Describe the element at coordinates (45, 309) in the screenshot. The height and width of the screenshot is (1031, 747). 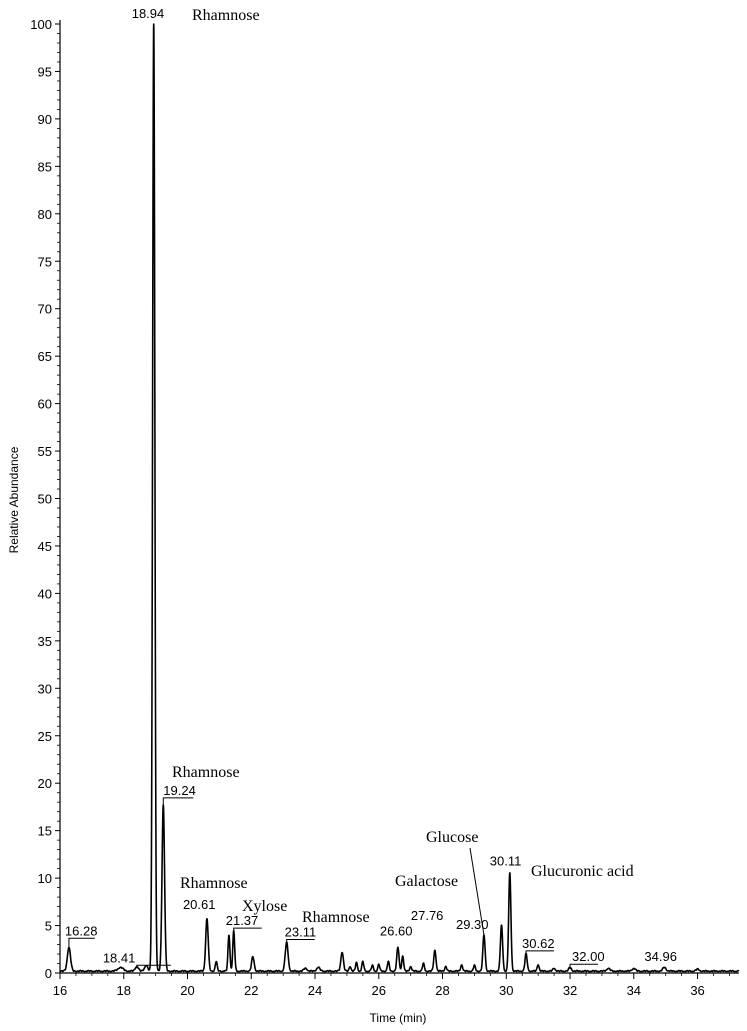
I see `y-tick-label: 70` at that location.